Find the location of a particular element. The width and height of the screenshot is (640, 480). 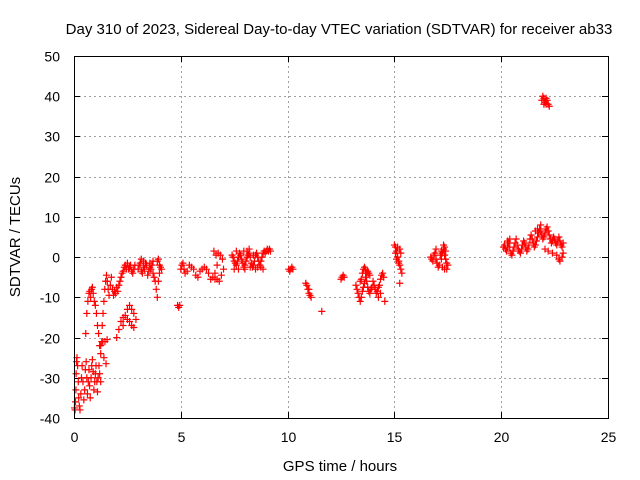

y-tick-label: -10 is located at coordinates (50, 298).